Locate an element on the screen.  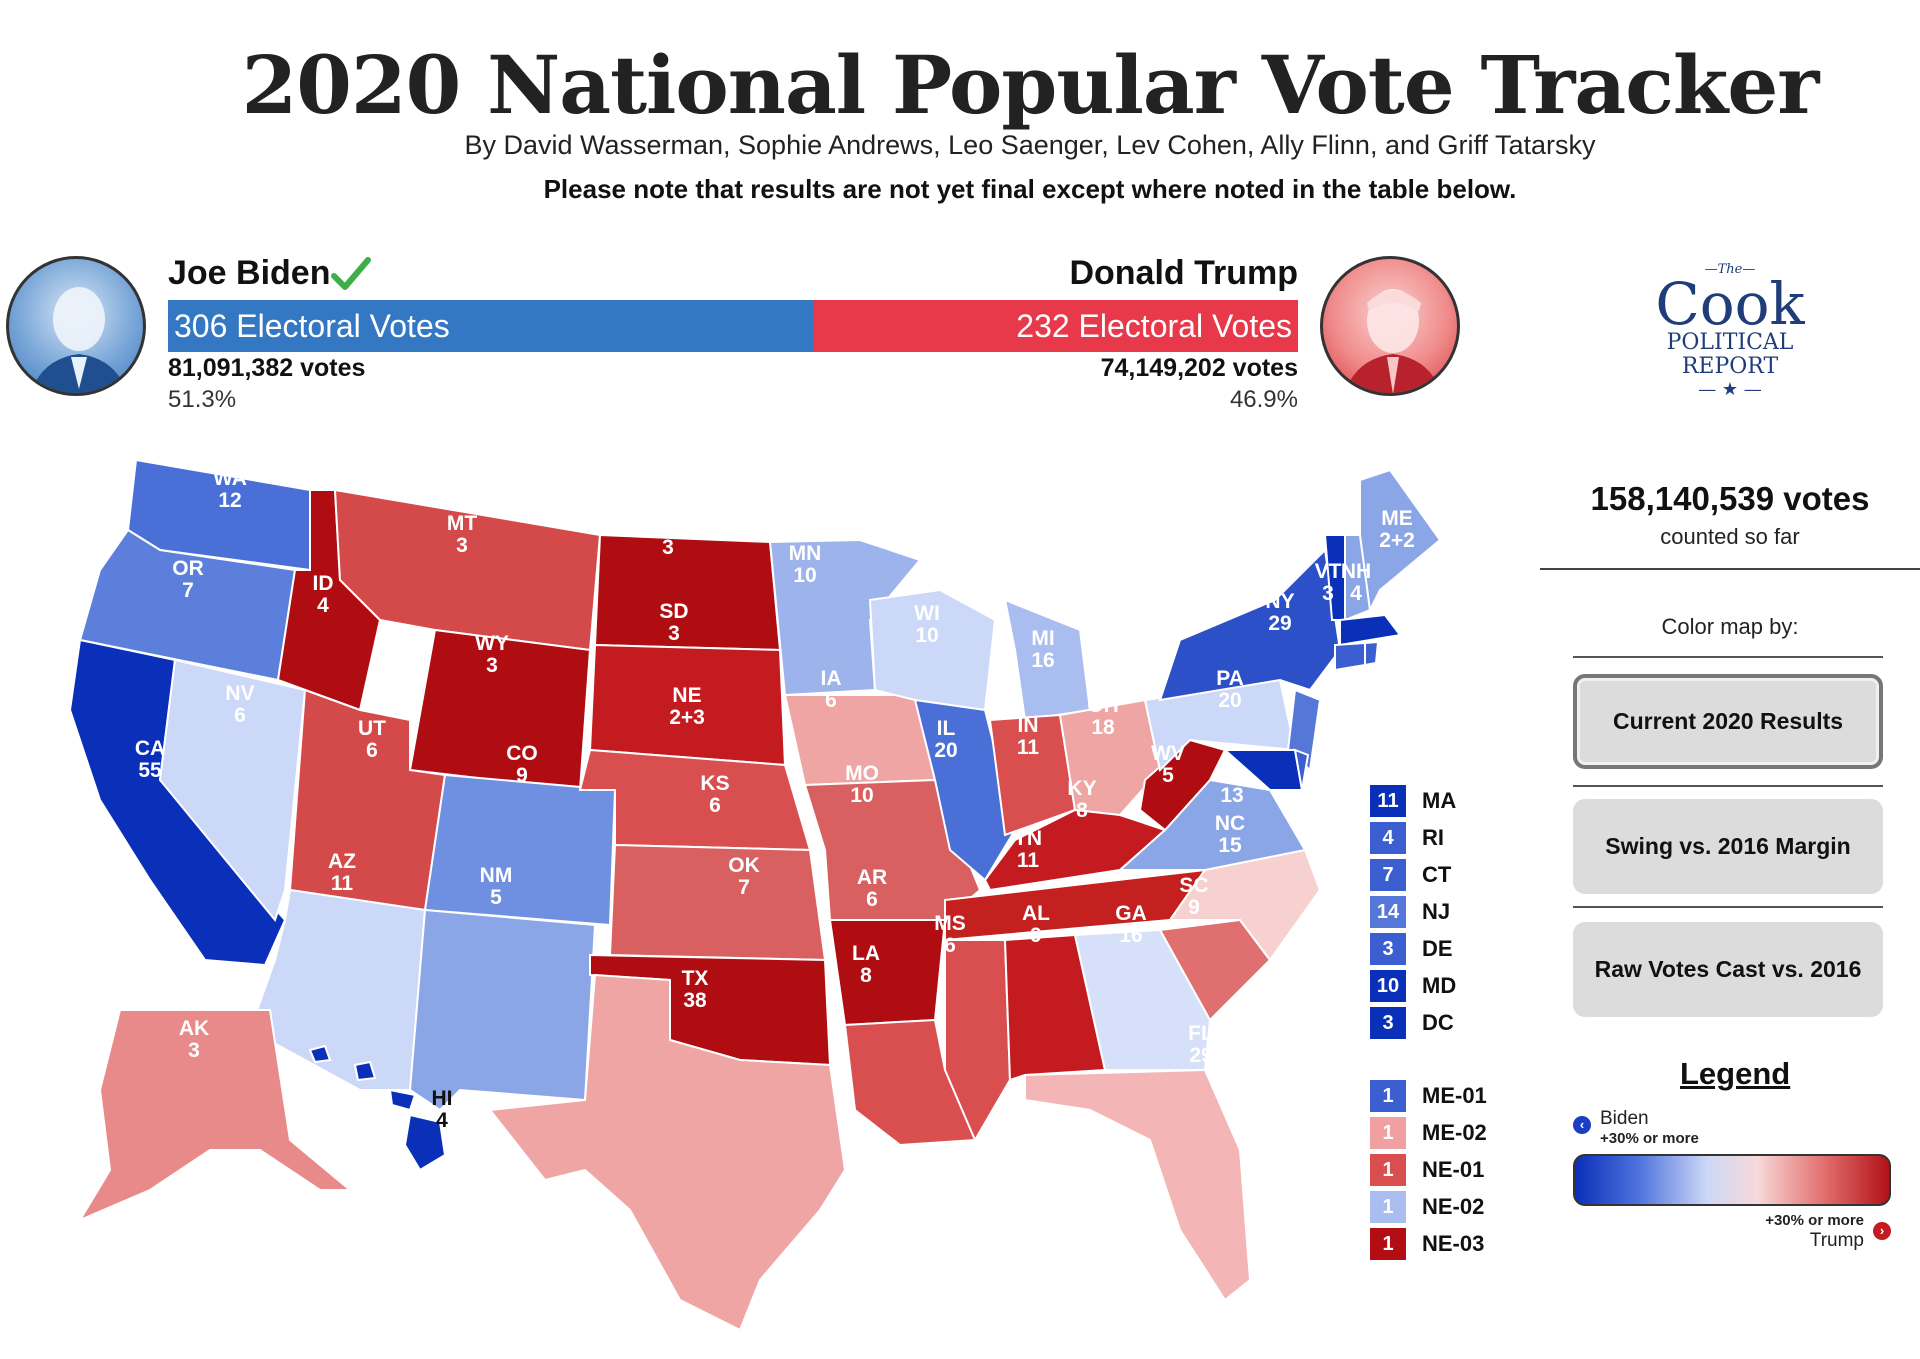
state-HI is located at coordinates (377, 1108).